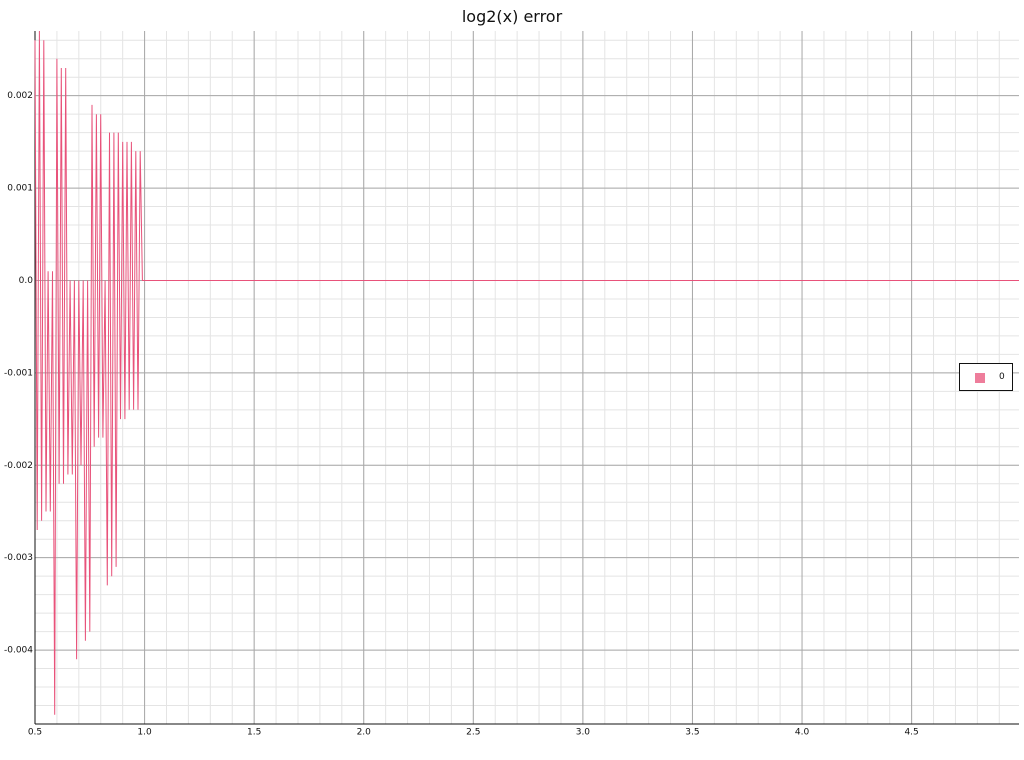 This screenshot has width=1024, height=760. What do you see at coordinates (26, 281) in the screenshot?
I see `y-tick-label: 0.0` at bounding box center [26, 281].